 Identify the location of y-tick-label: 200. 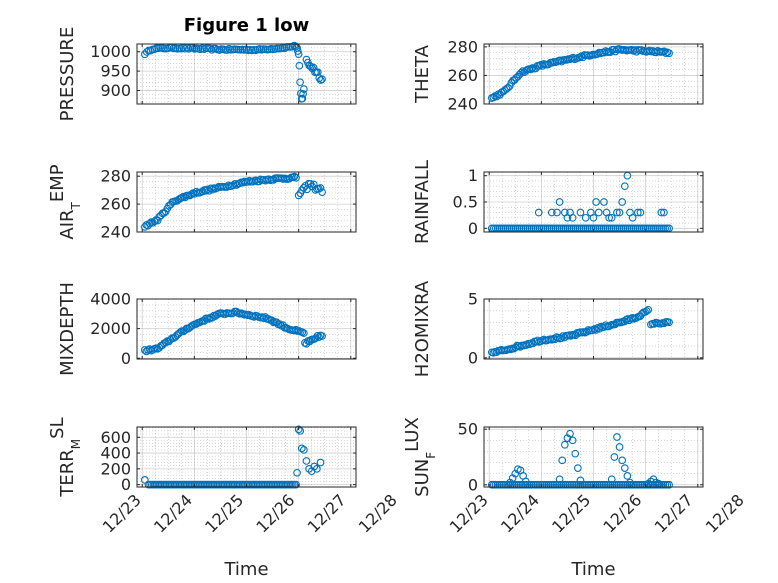
(115, 468).